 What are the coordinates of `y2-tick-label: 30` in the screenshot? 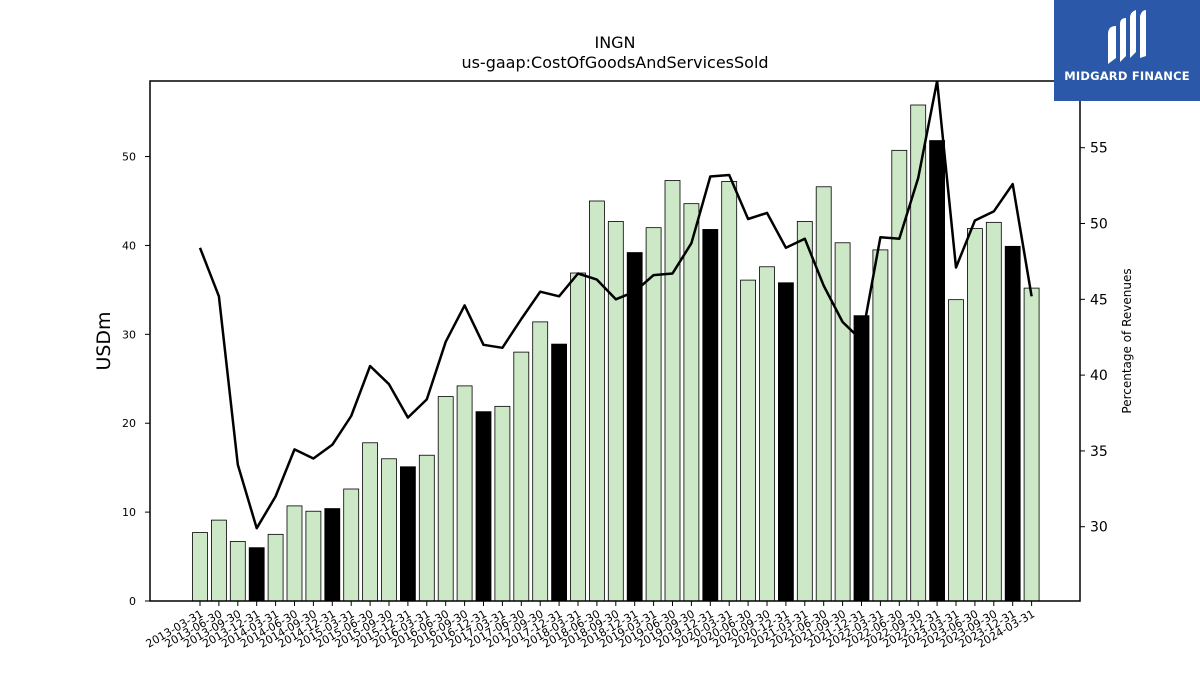 It's located at (1099, 528).